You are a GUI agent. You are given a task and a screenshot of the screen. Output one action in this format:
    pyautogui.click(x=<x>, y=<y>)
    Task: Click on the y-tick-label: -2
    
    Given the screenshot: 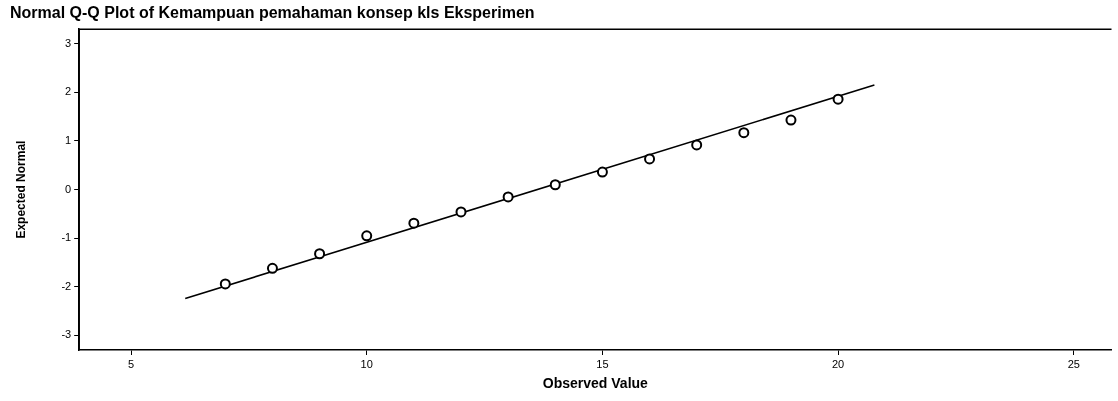 What is the action you would take?
    pyautogui.click(x=66, y=285)
    